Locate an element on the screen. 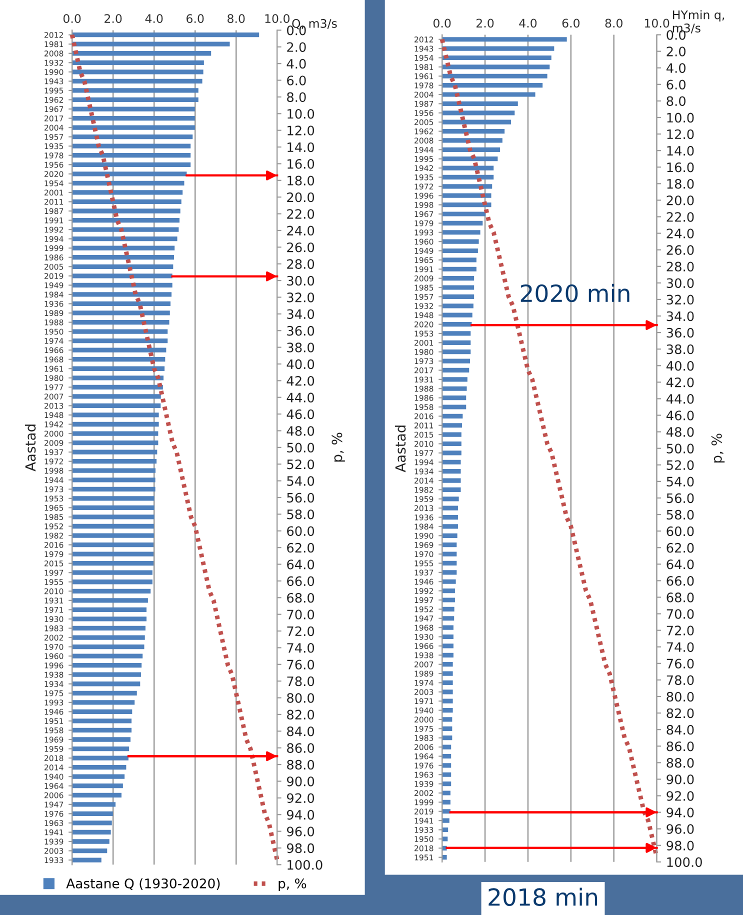 This screenshot has height=915, width=743. y2-tick-label: 94.0 is located at coordinates (300, 815).